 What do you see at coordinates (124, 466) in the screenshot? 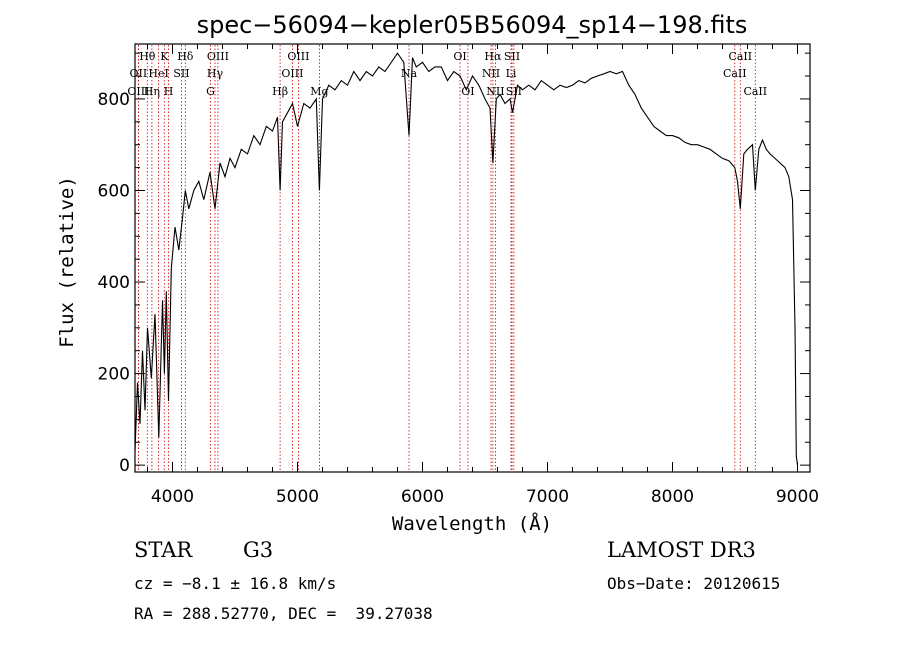
I see `y-tick-label: 0` at bounding box center [124, 466].